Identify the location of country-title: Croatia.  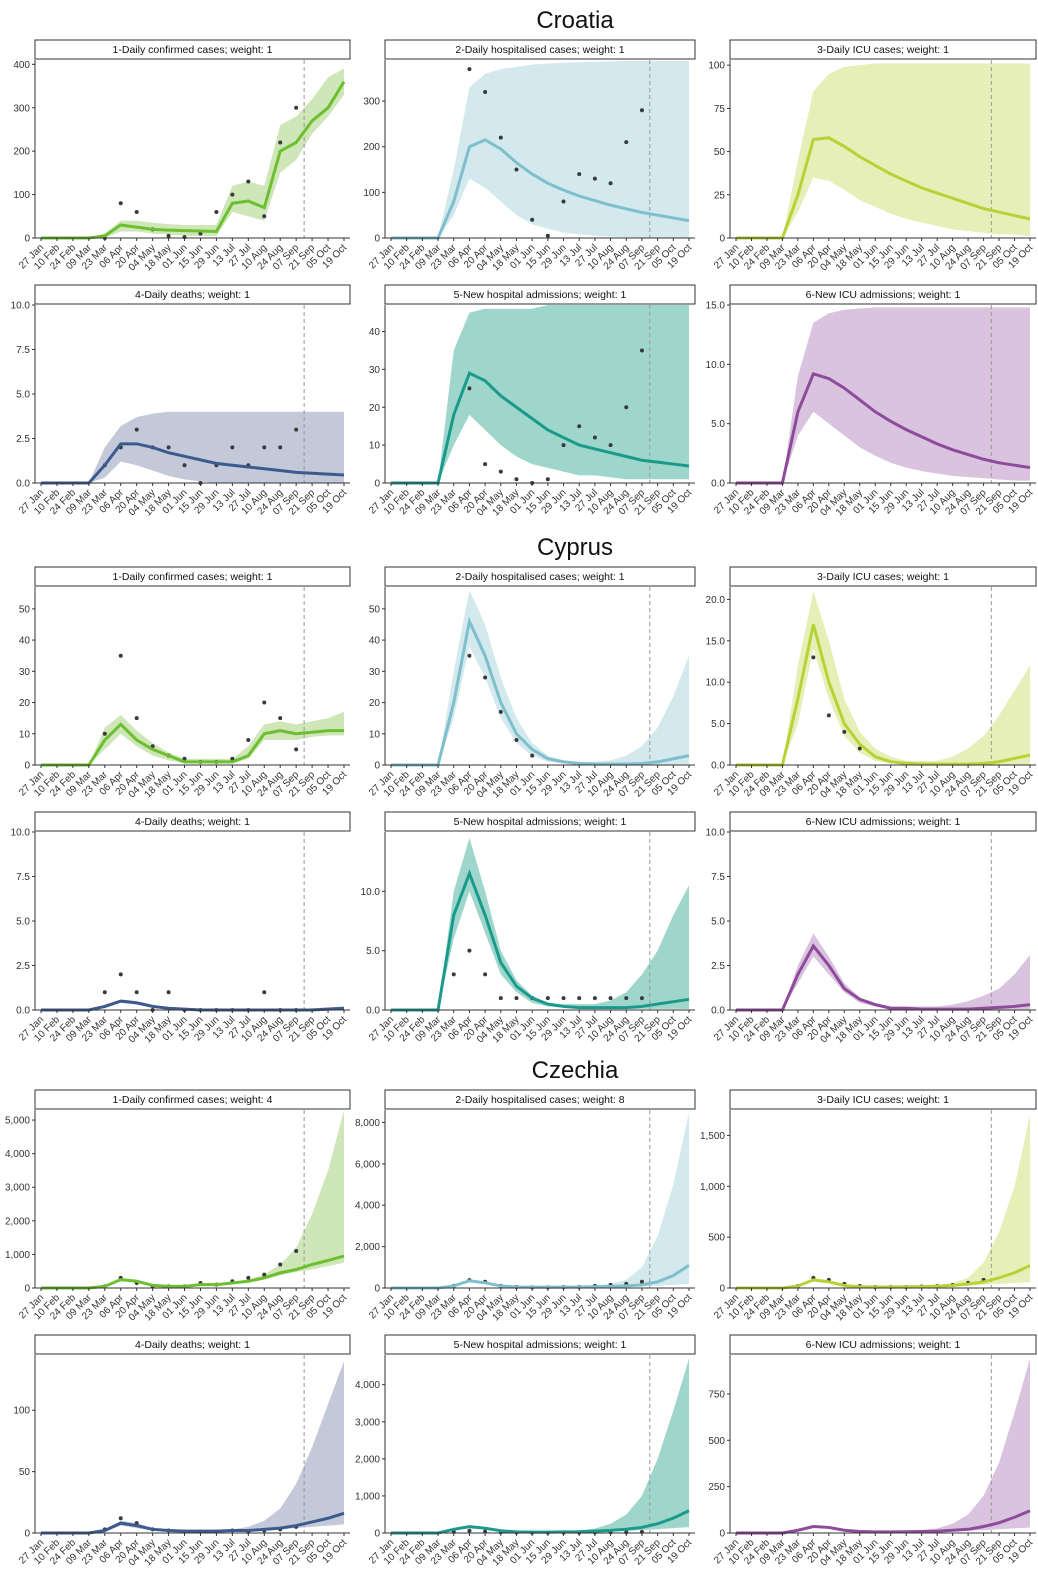
(575, 20).